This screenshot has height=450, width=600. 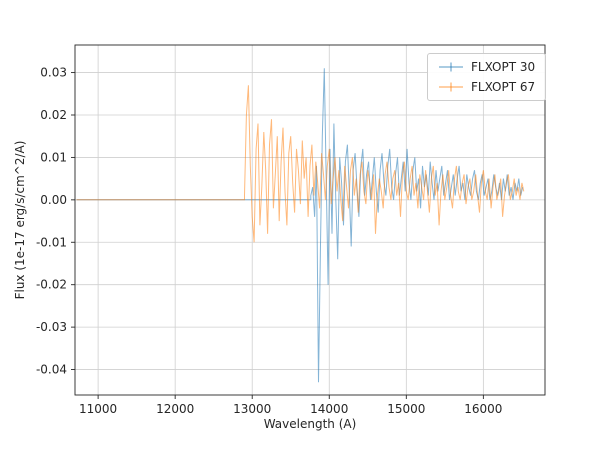 What do you see at coordinates (51, 285) in the screenshot?
I see `y-tick-label: -0.02` at bounding box center [51, 285].